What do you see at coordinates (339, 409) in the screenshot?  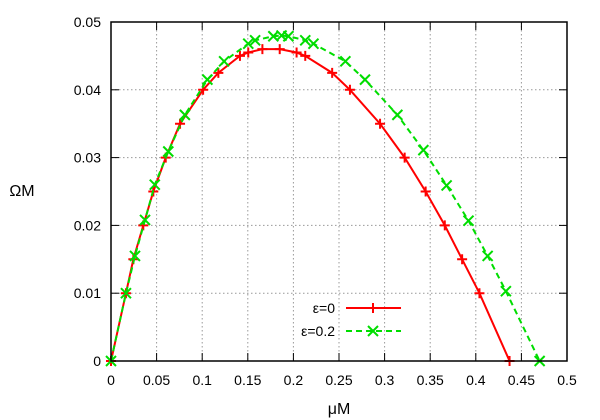 I see `x-axis-label: μM` at bounding box center [339, 409].